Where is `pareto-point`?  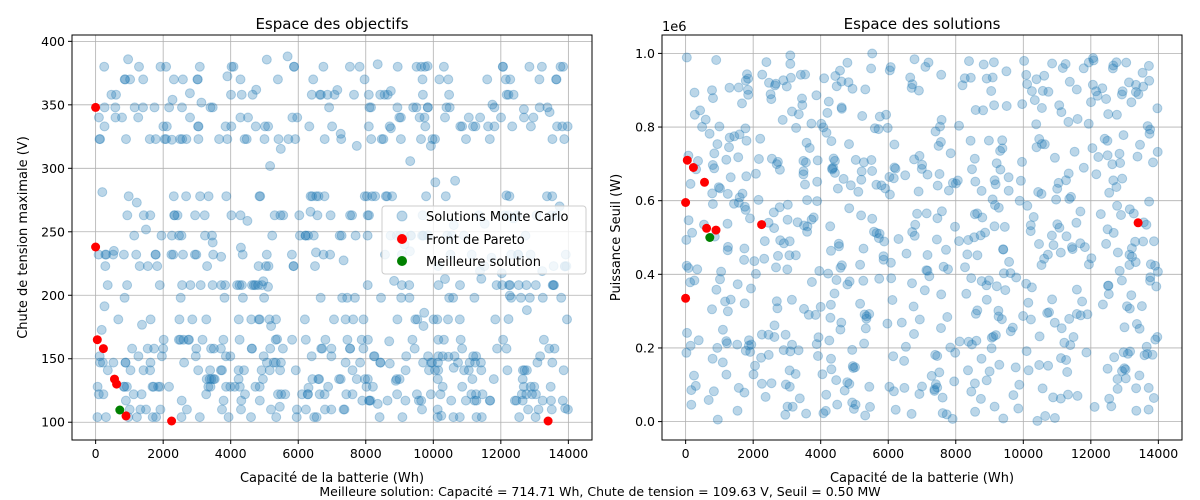 pareto-point is located at coordinates (172, 421).